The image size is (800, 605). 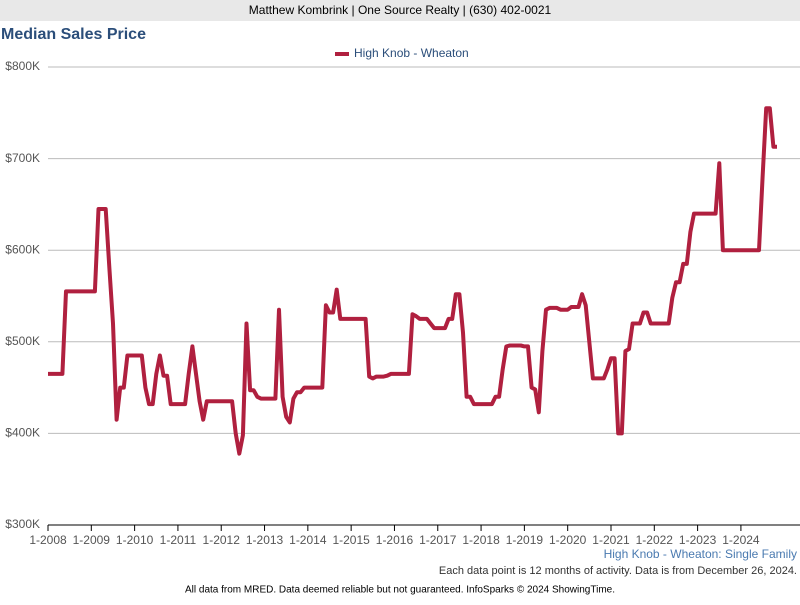 What do you see at coordinates (135, 540) in the screenshot?
I see `x-tick-label: 1-2010` at bounding box center [135, 540].